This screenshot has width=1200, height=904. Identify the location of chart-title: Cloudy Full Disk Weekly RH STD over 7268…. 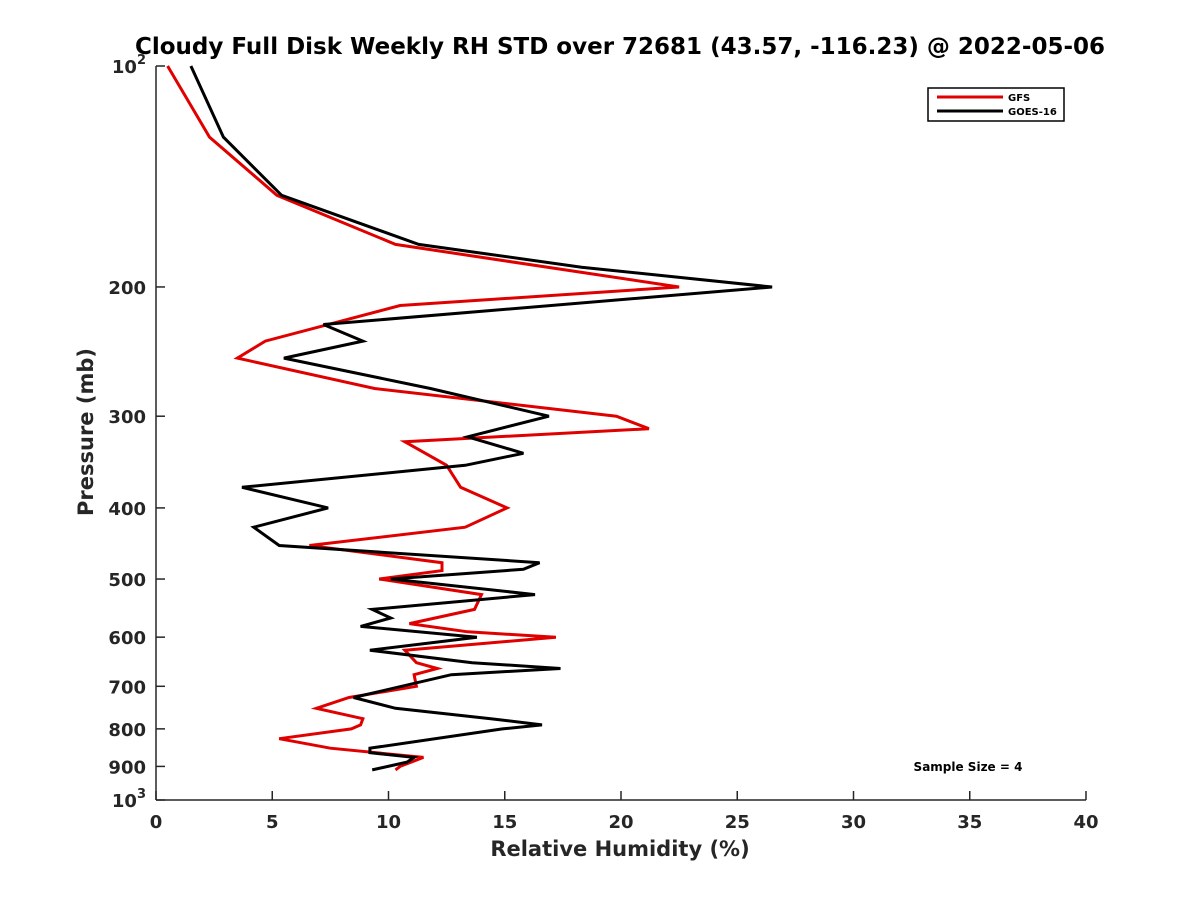
(620, 47).